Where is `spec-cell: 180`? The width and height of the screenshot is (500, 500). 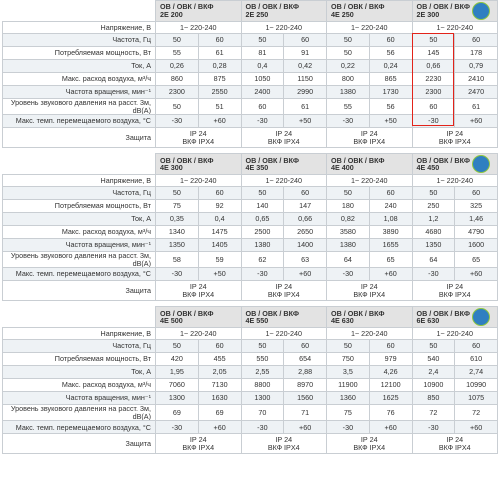 spec-cell: 180 is located at coordinates (348, 206).